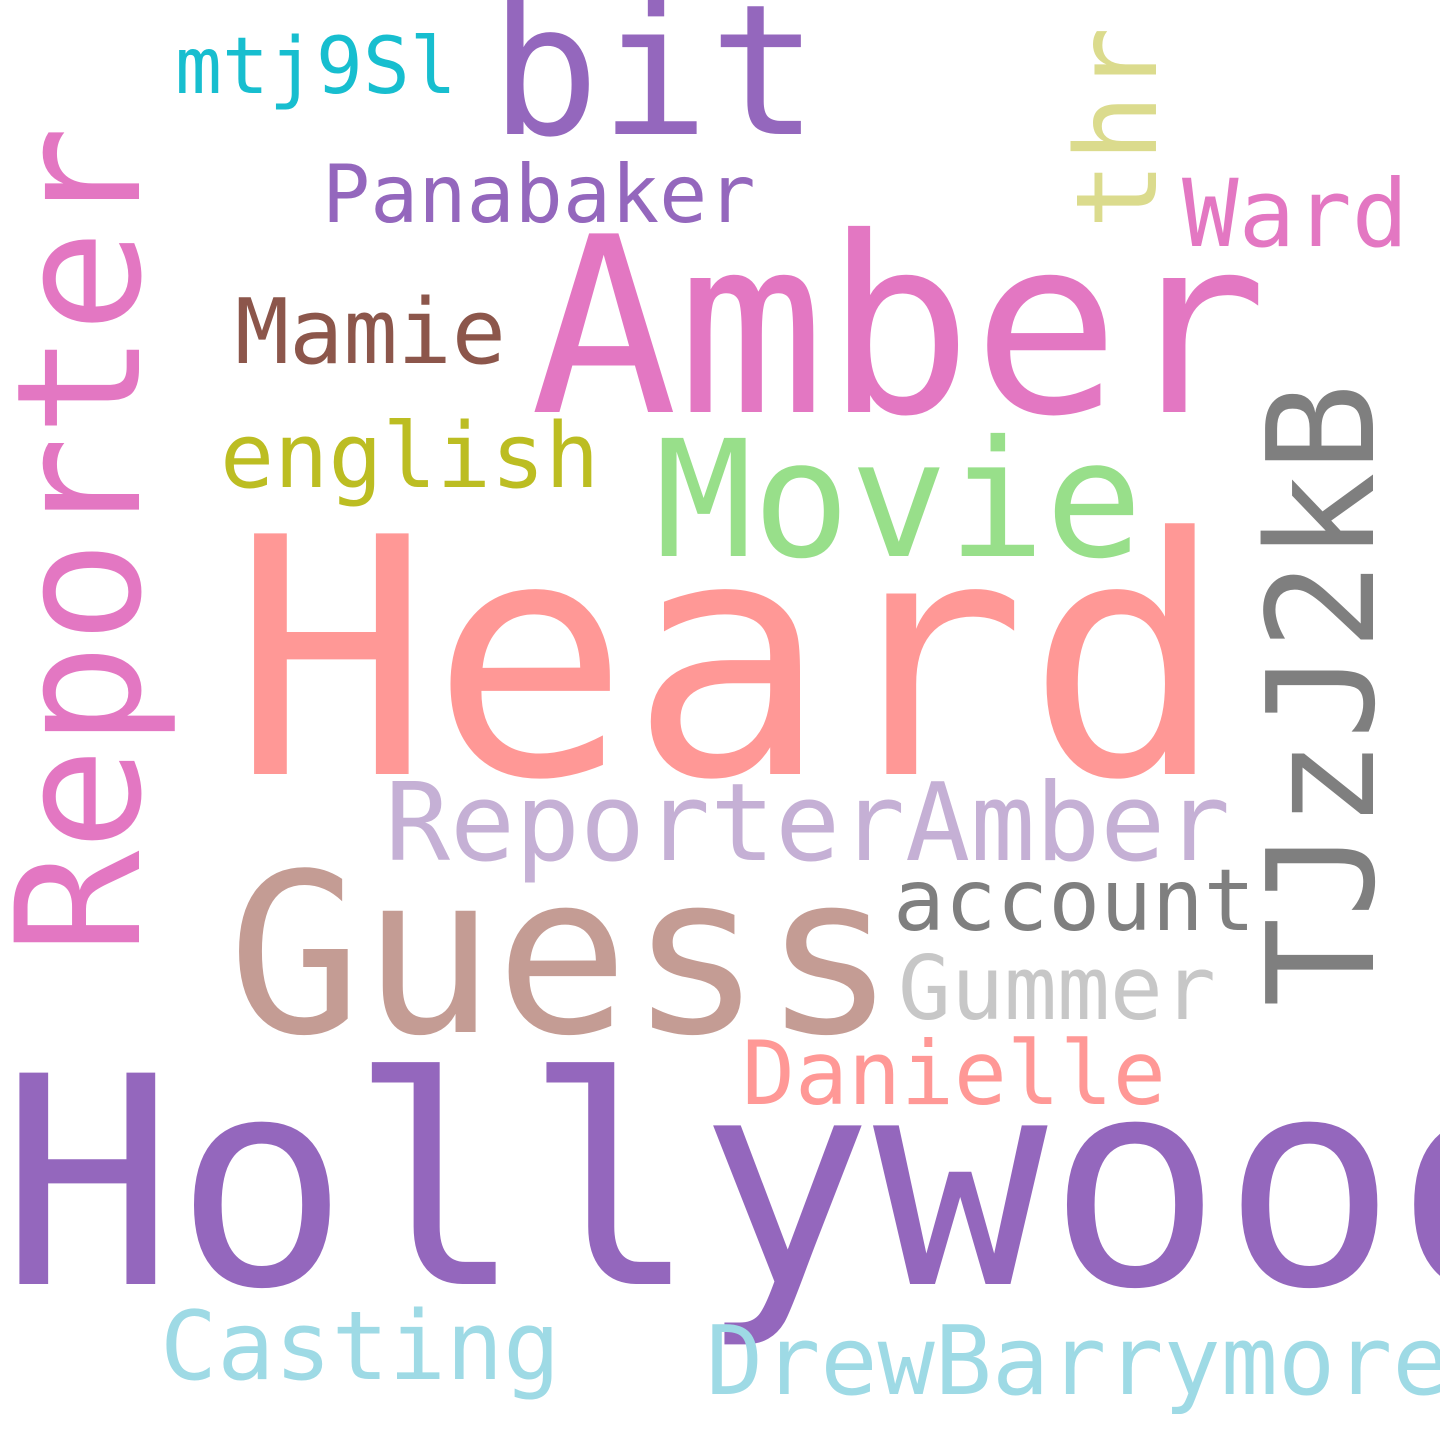 This screenshot has width=1440, height=1440. I want to click on word-danielle: Danielle, so click(954, 1073).